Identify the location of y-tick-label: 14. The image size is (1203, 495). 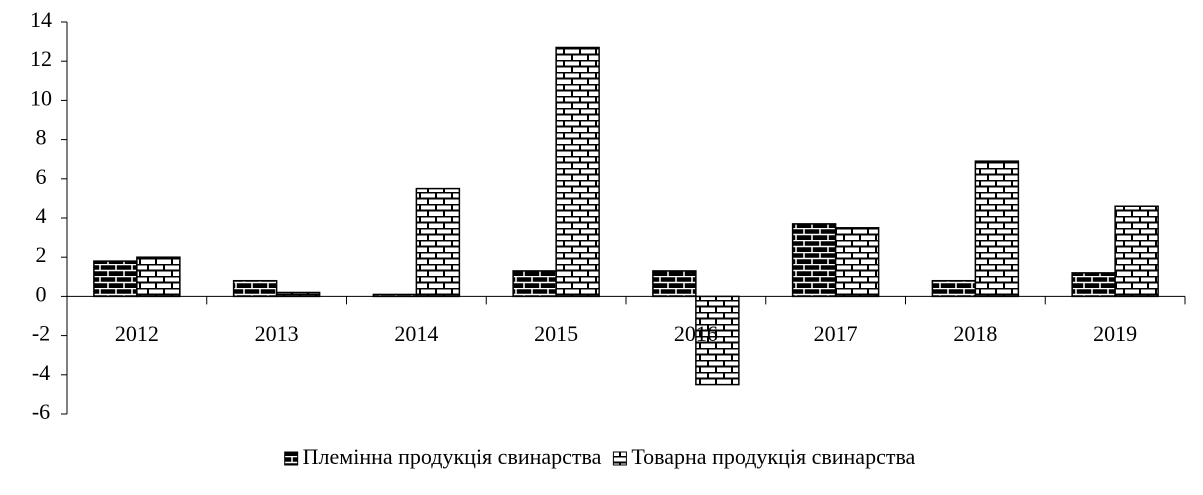
(41, 19).